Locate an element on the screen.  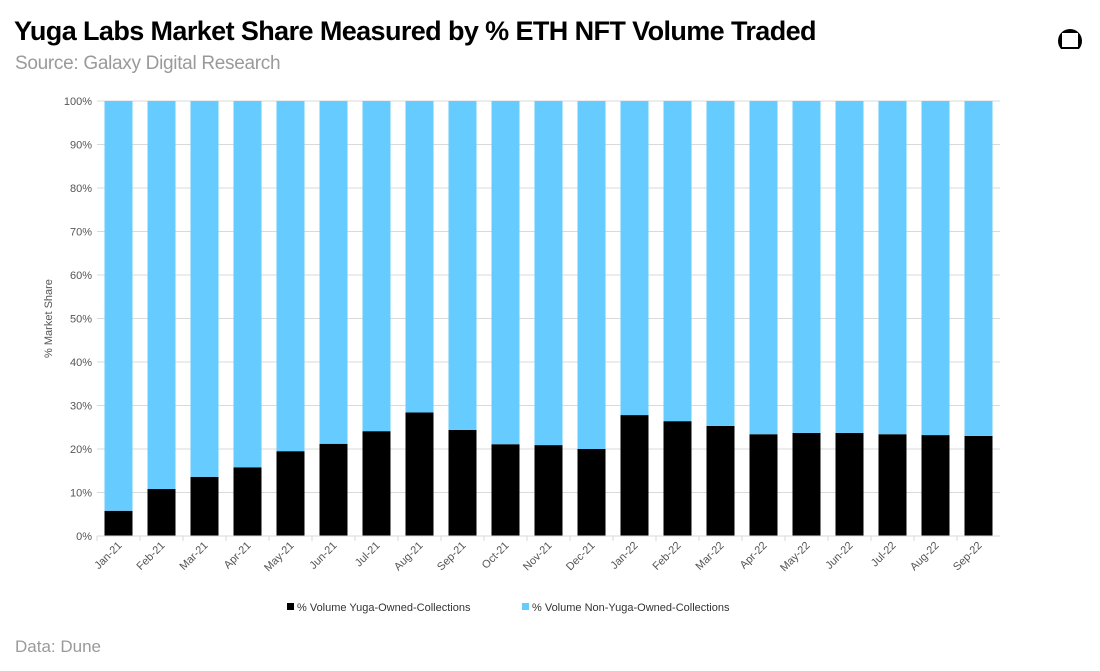
y-tick-label: 50% is located at coordinates (81, 320).